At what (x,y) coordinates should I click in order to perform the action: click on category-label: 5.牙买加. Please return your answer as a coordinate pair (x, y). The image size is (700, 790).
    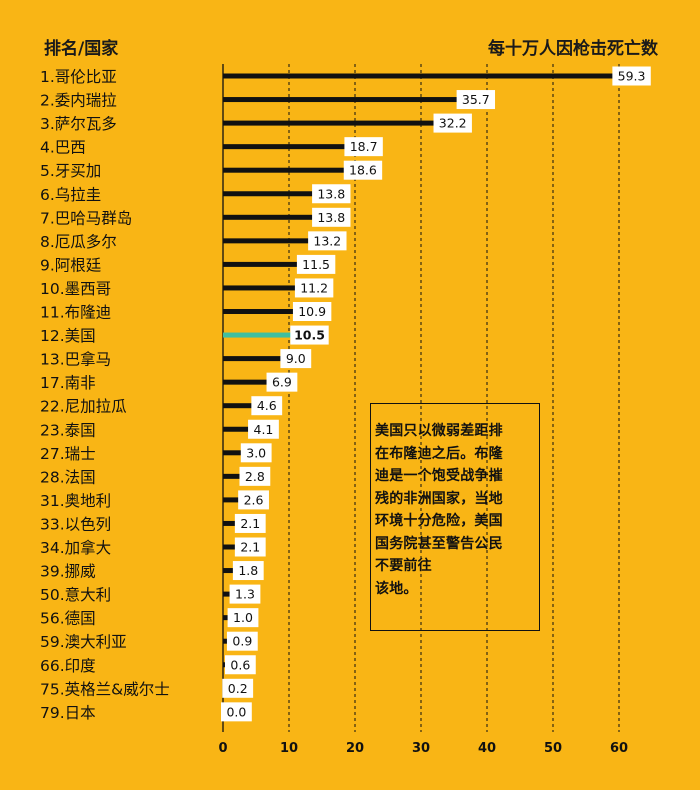
    Looking at the image, I should click on (70, 171).